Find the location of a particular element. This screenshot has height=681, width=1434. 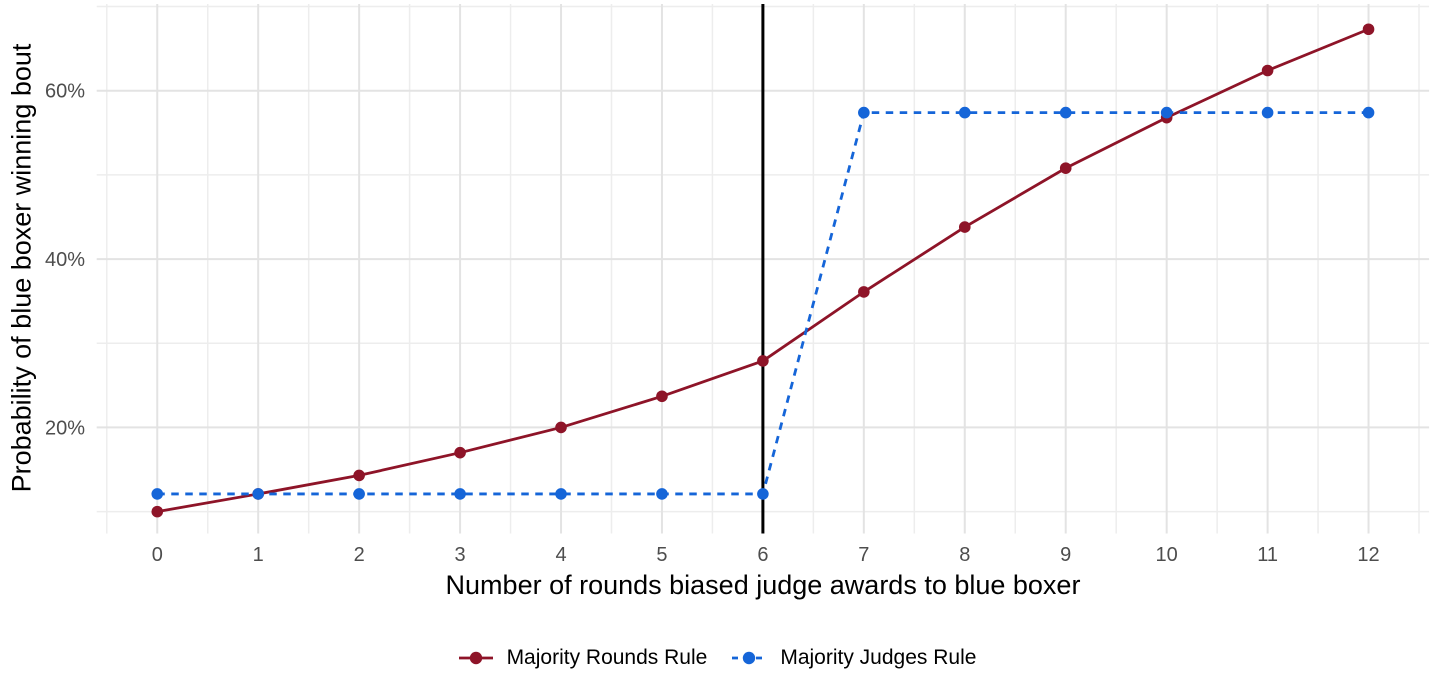

y-tick-label: 60% is located at coordinates (65, 92).